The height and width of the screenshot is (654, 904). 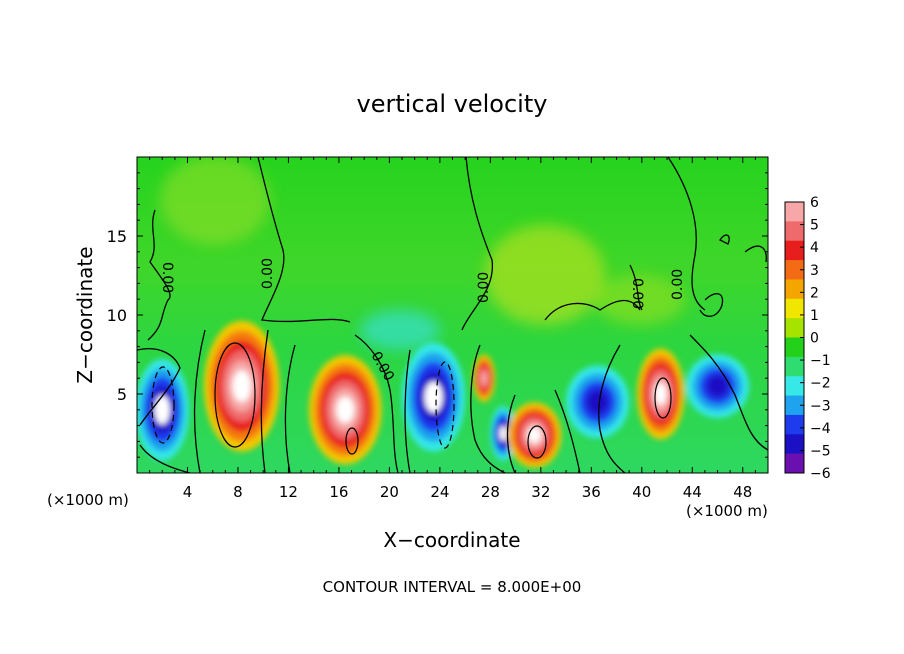 I want to click on colorbar-label: −6, so click(x=820, y=474).